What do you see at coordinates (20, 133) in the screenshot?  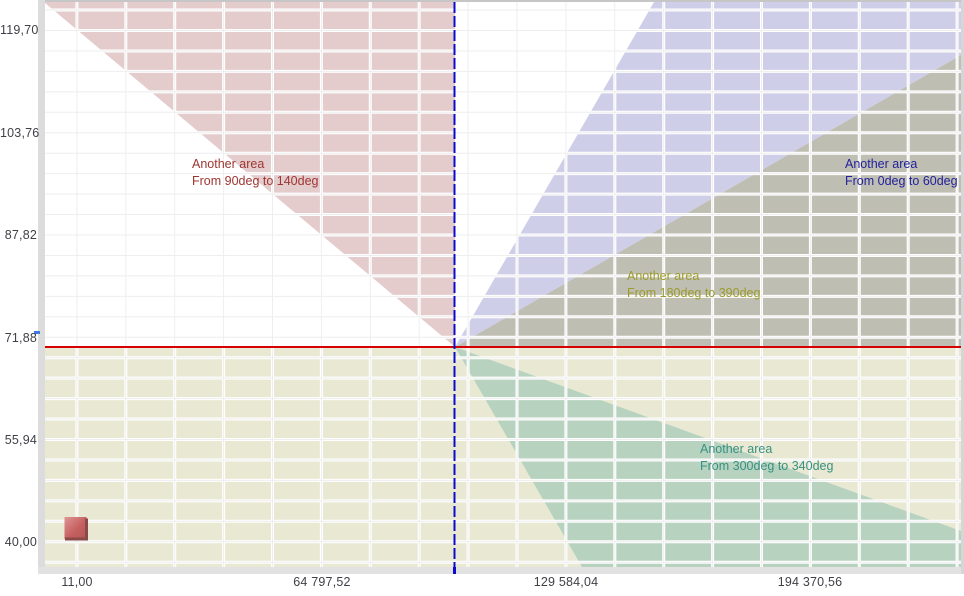 I see `y-tick-label: 103,76` at bounding box center [20, 133].